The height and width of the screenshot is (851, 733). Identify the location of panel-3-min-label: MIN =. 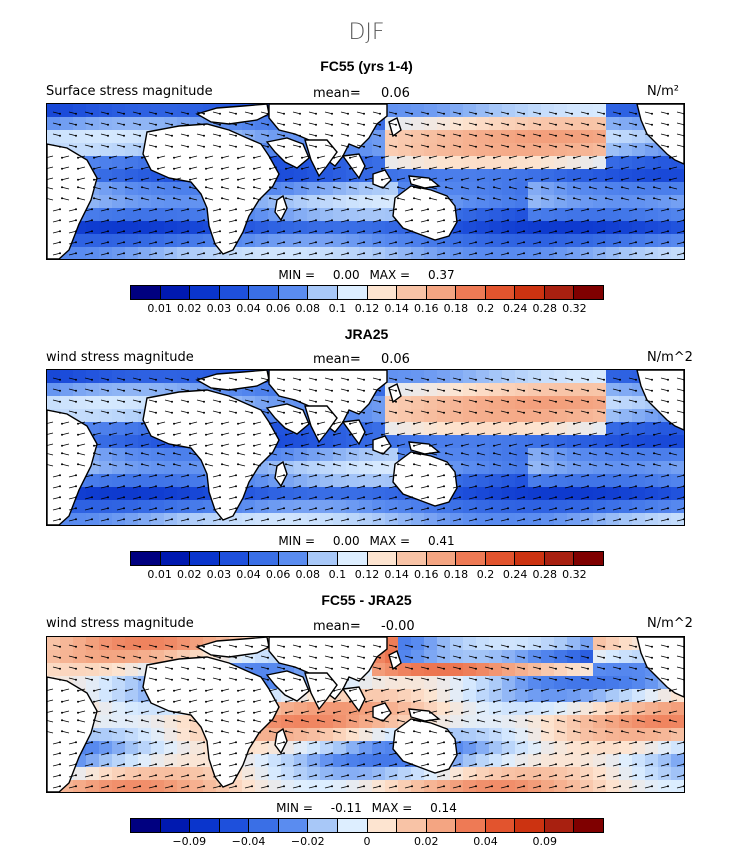
(294, 808).